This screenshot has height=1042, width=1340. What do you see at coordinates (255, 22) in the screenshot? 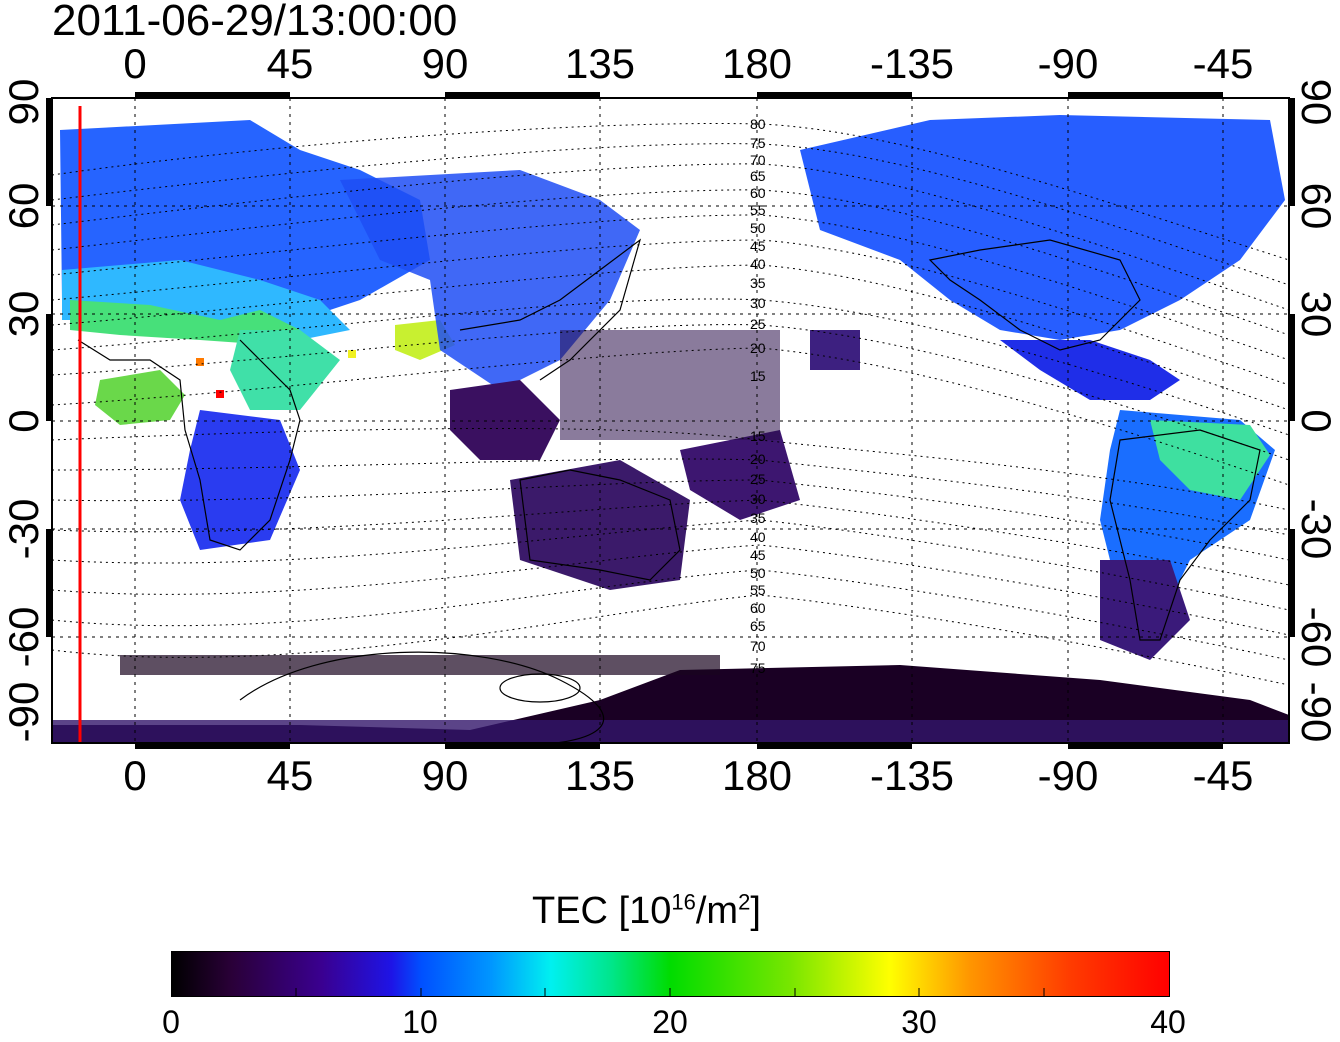
I see `map-timestamp-title: 2011-06-29/13:00:00` at bounding box center [255, 22].